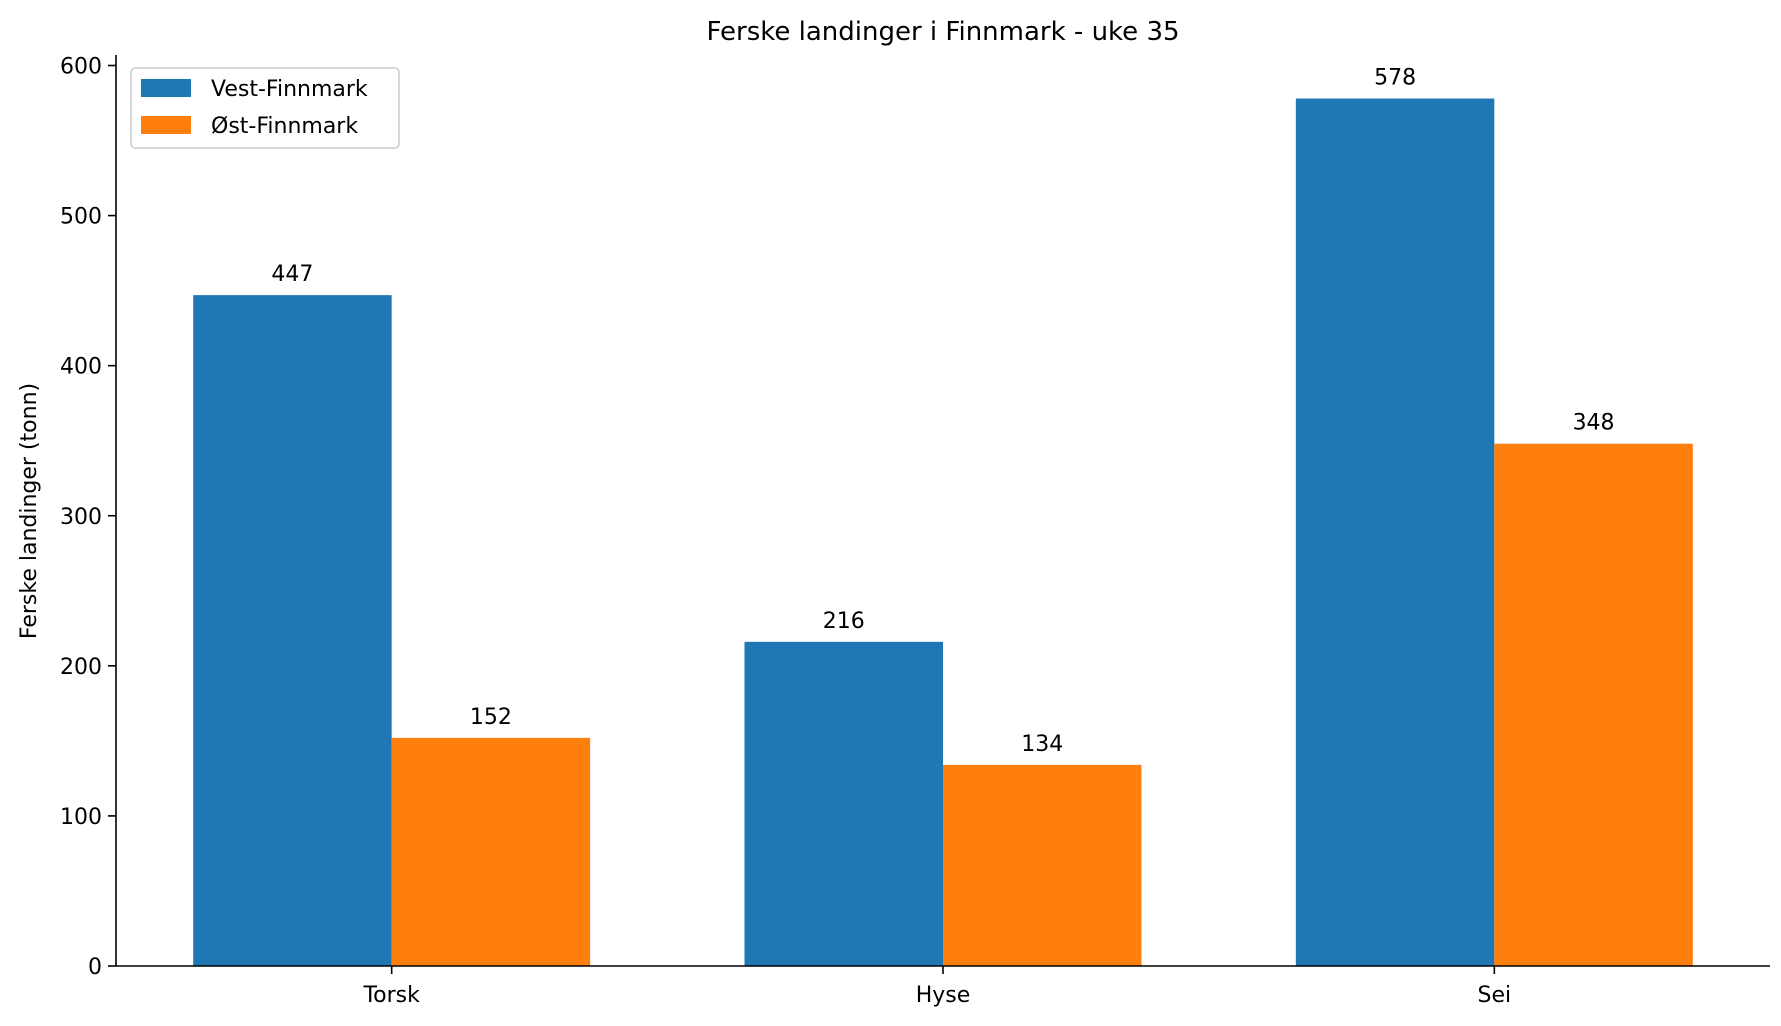 Image resolution: width=1781 pixels, height=1026 pixels. What do you see at coordinates (1495, 995) in the screenshot?
I see `x-tick-label-sei: Sei` at bounding box center [1495, 995].